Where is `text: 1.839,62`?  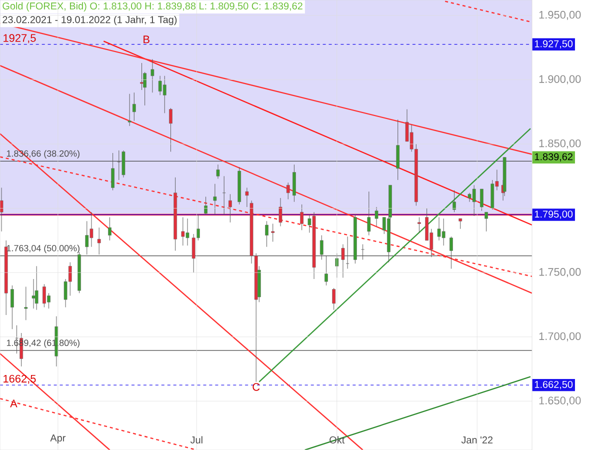 text: 1.839,62 is located at coordinates (553, 157).